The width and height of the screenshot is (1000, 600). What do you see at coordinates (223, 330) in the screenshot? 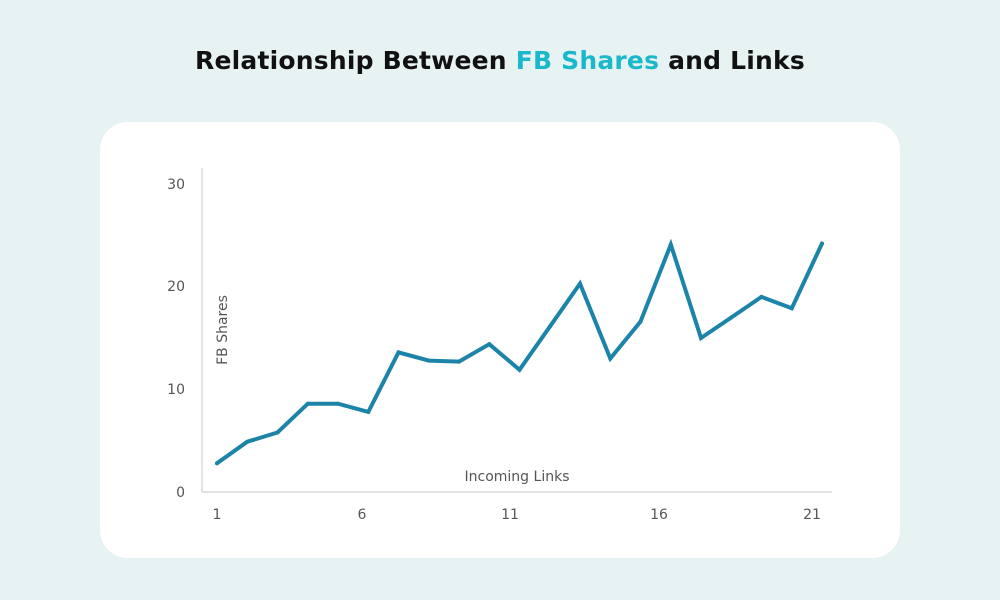
I see `y-axis-title: FB Shares` at bounding box center [223, 330].